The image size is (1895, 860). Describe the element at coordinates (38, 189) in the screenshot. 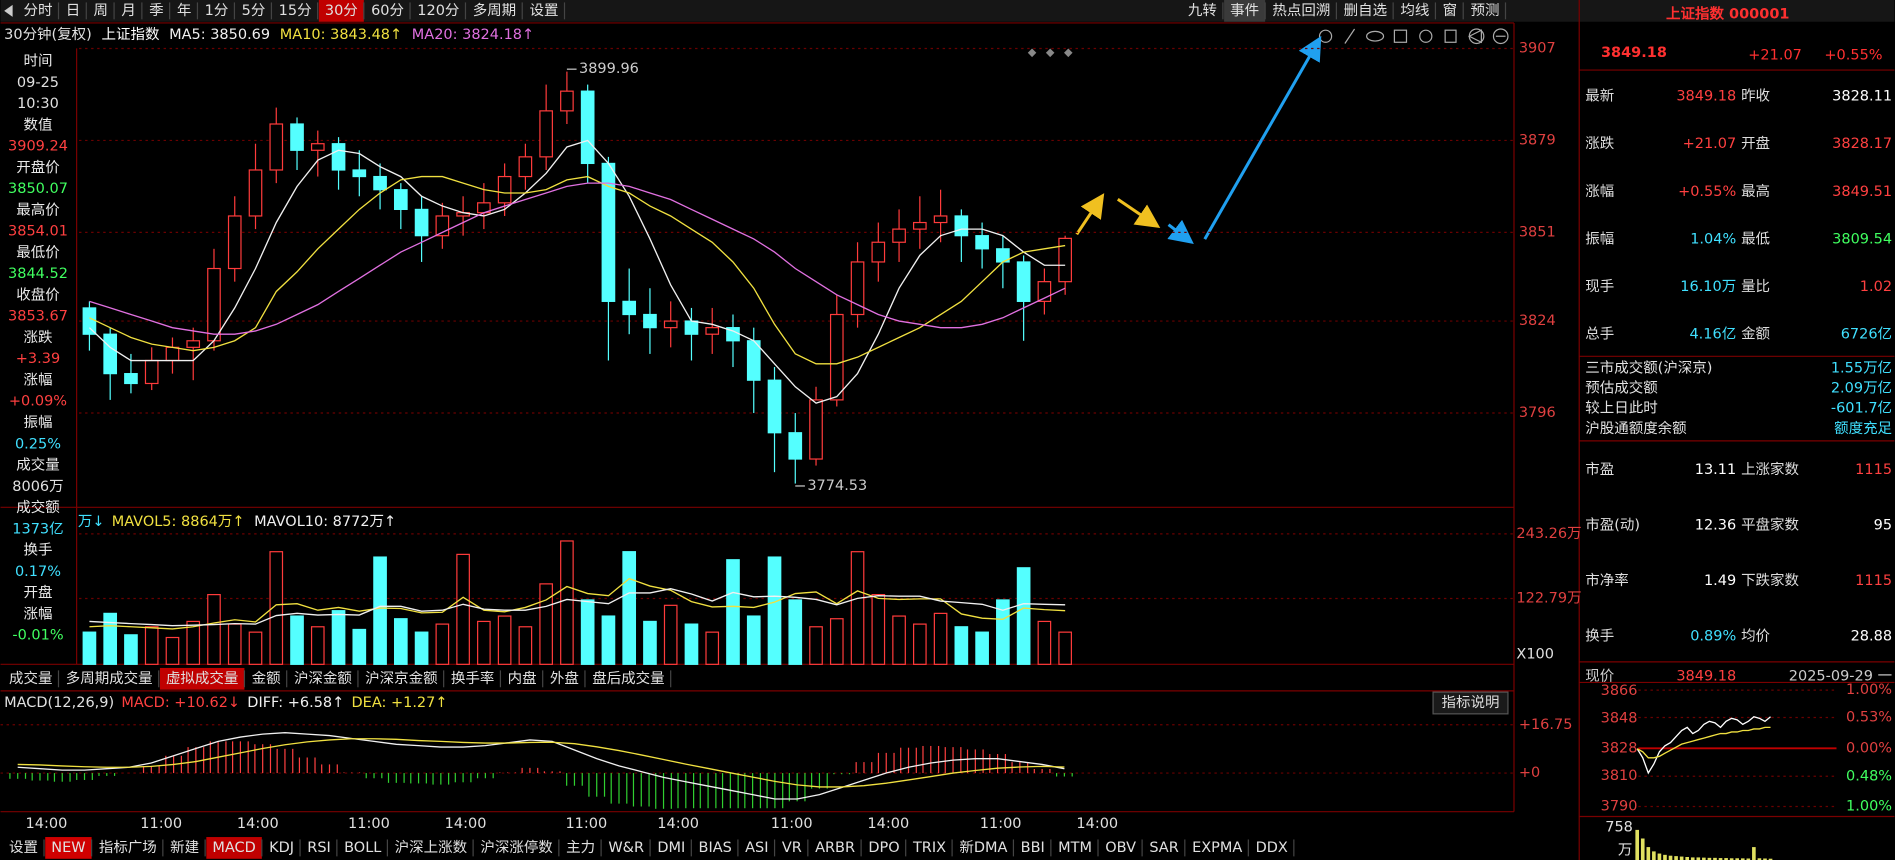

I see `field-value: 3850.07` at that location.